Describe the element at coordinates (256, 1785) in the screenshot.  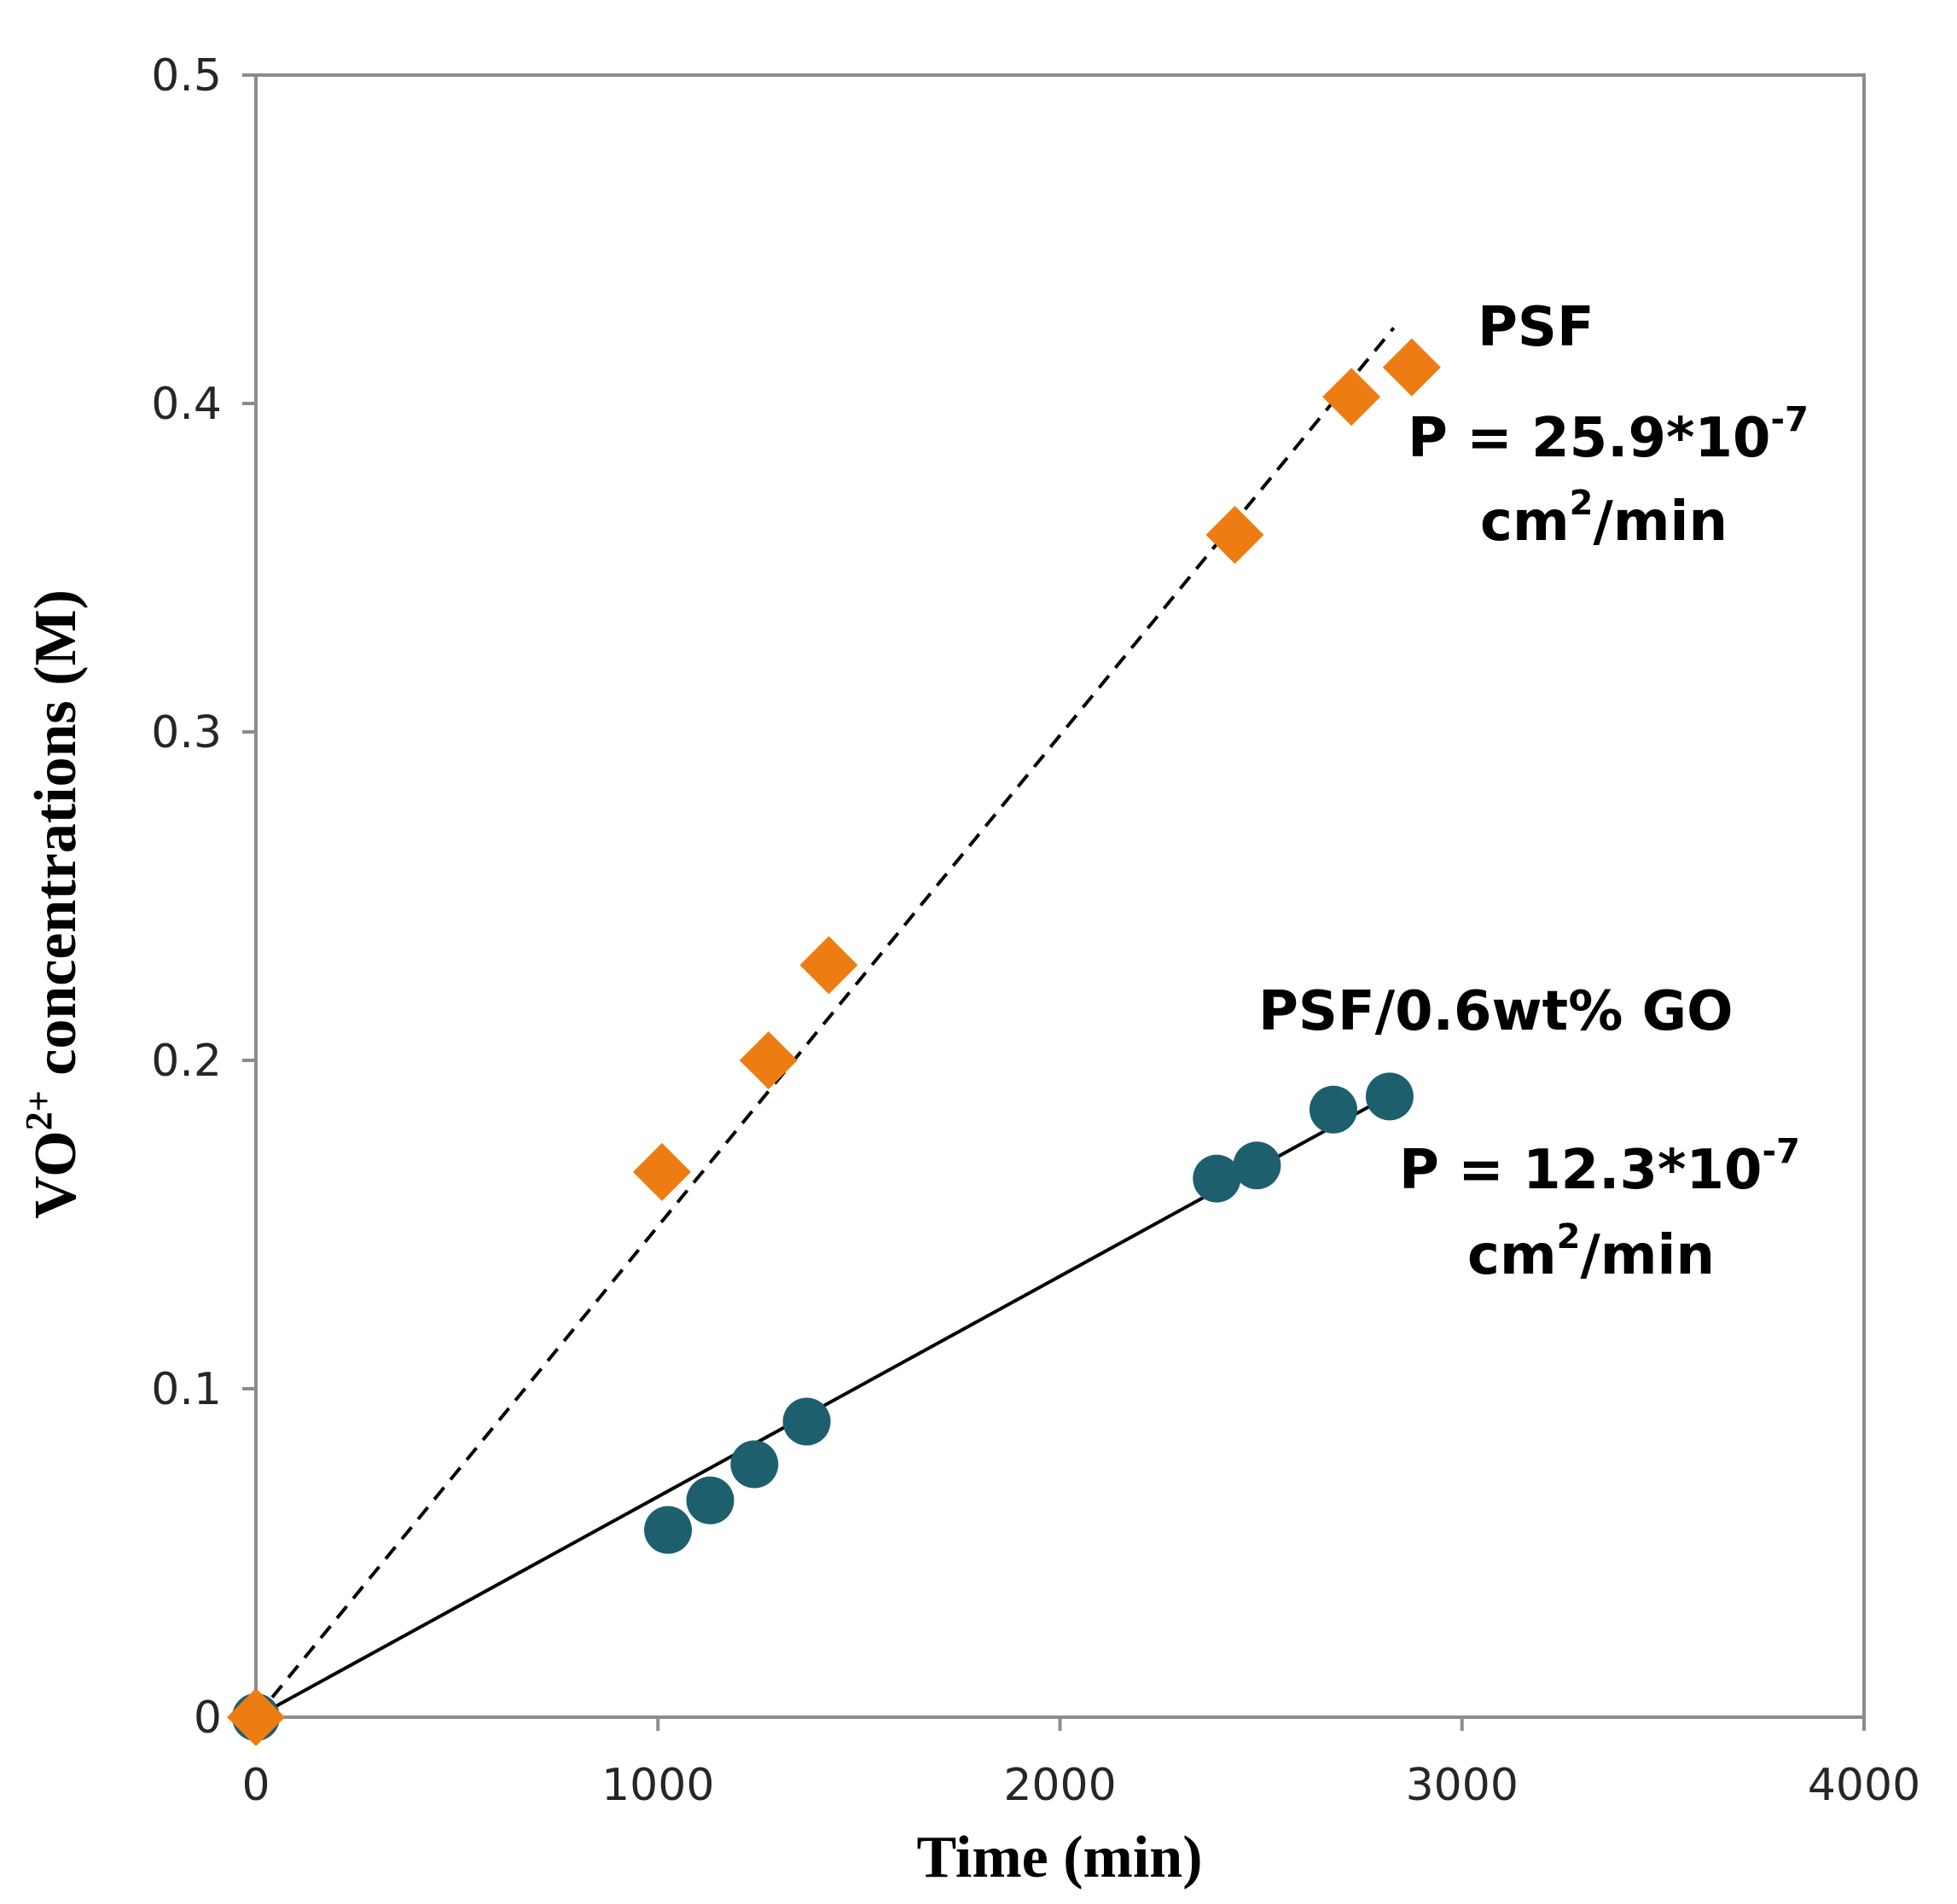
I see `x-tick-label: 0` at that location.